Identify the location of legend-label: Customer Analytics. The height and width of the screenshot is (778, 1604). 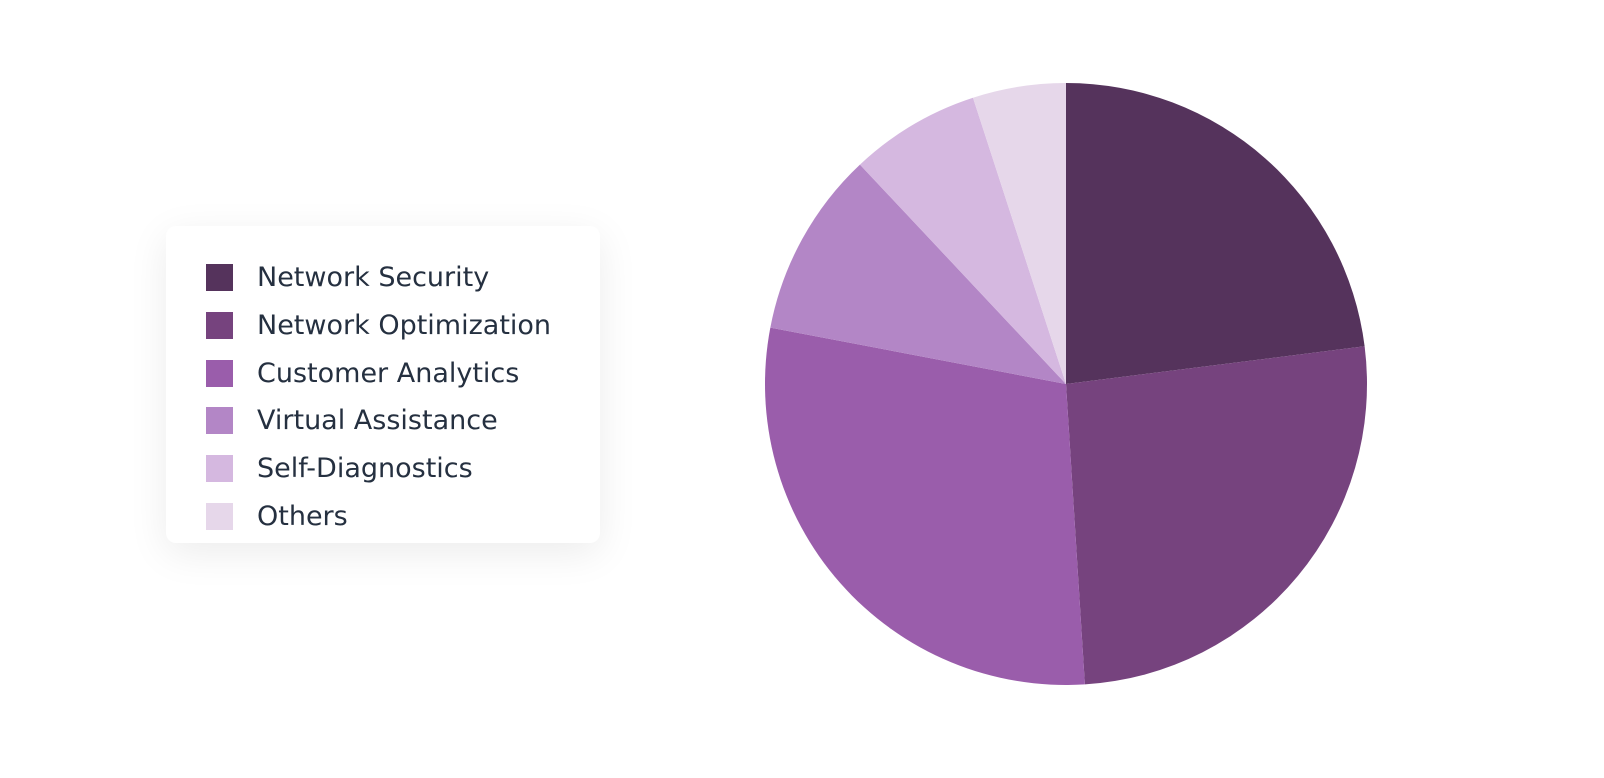
(388, 373).